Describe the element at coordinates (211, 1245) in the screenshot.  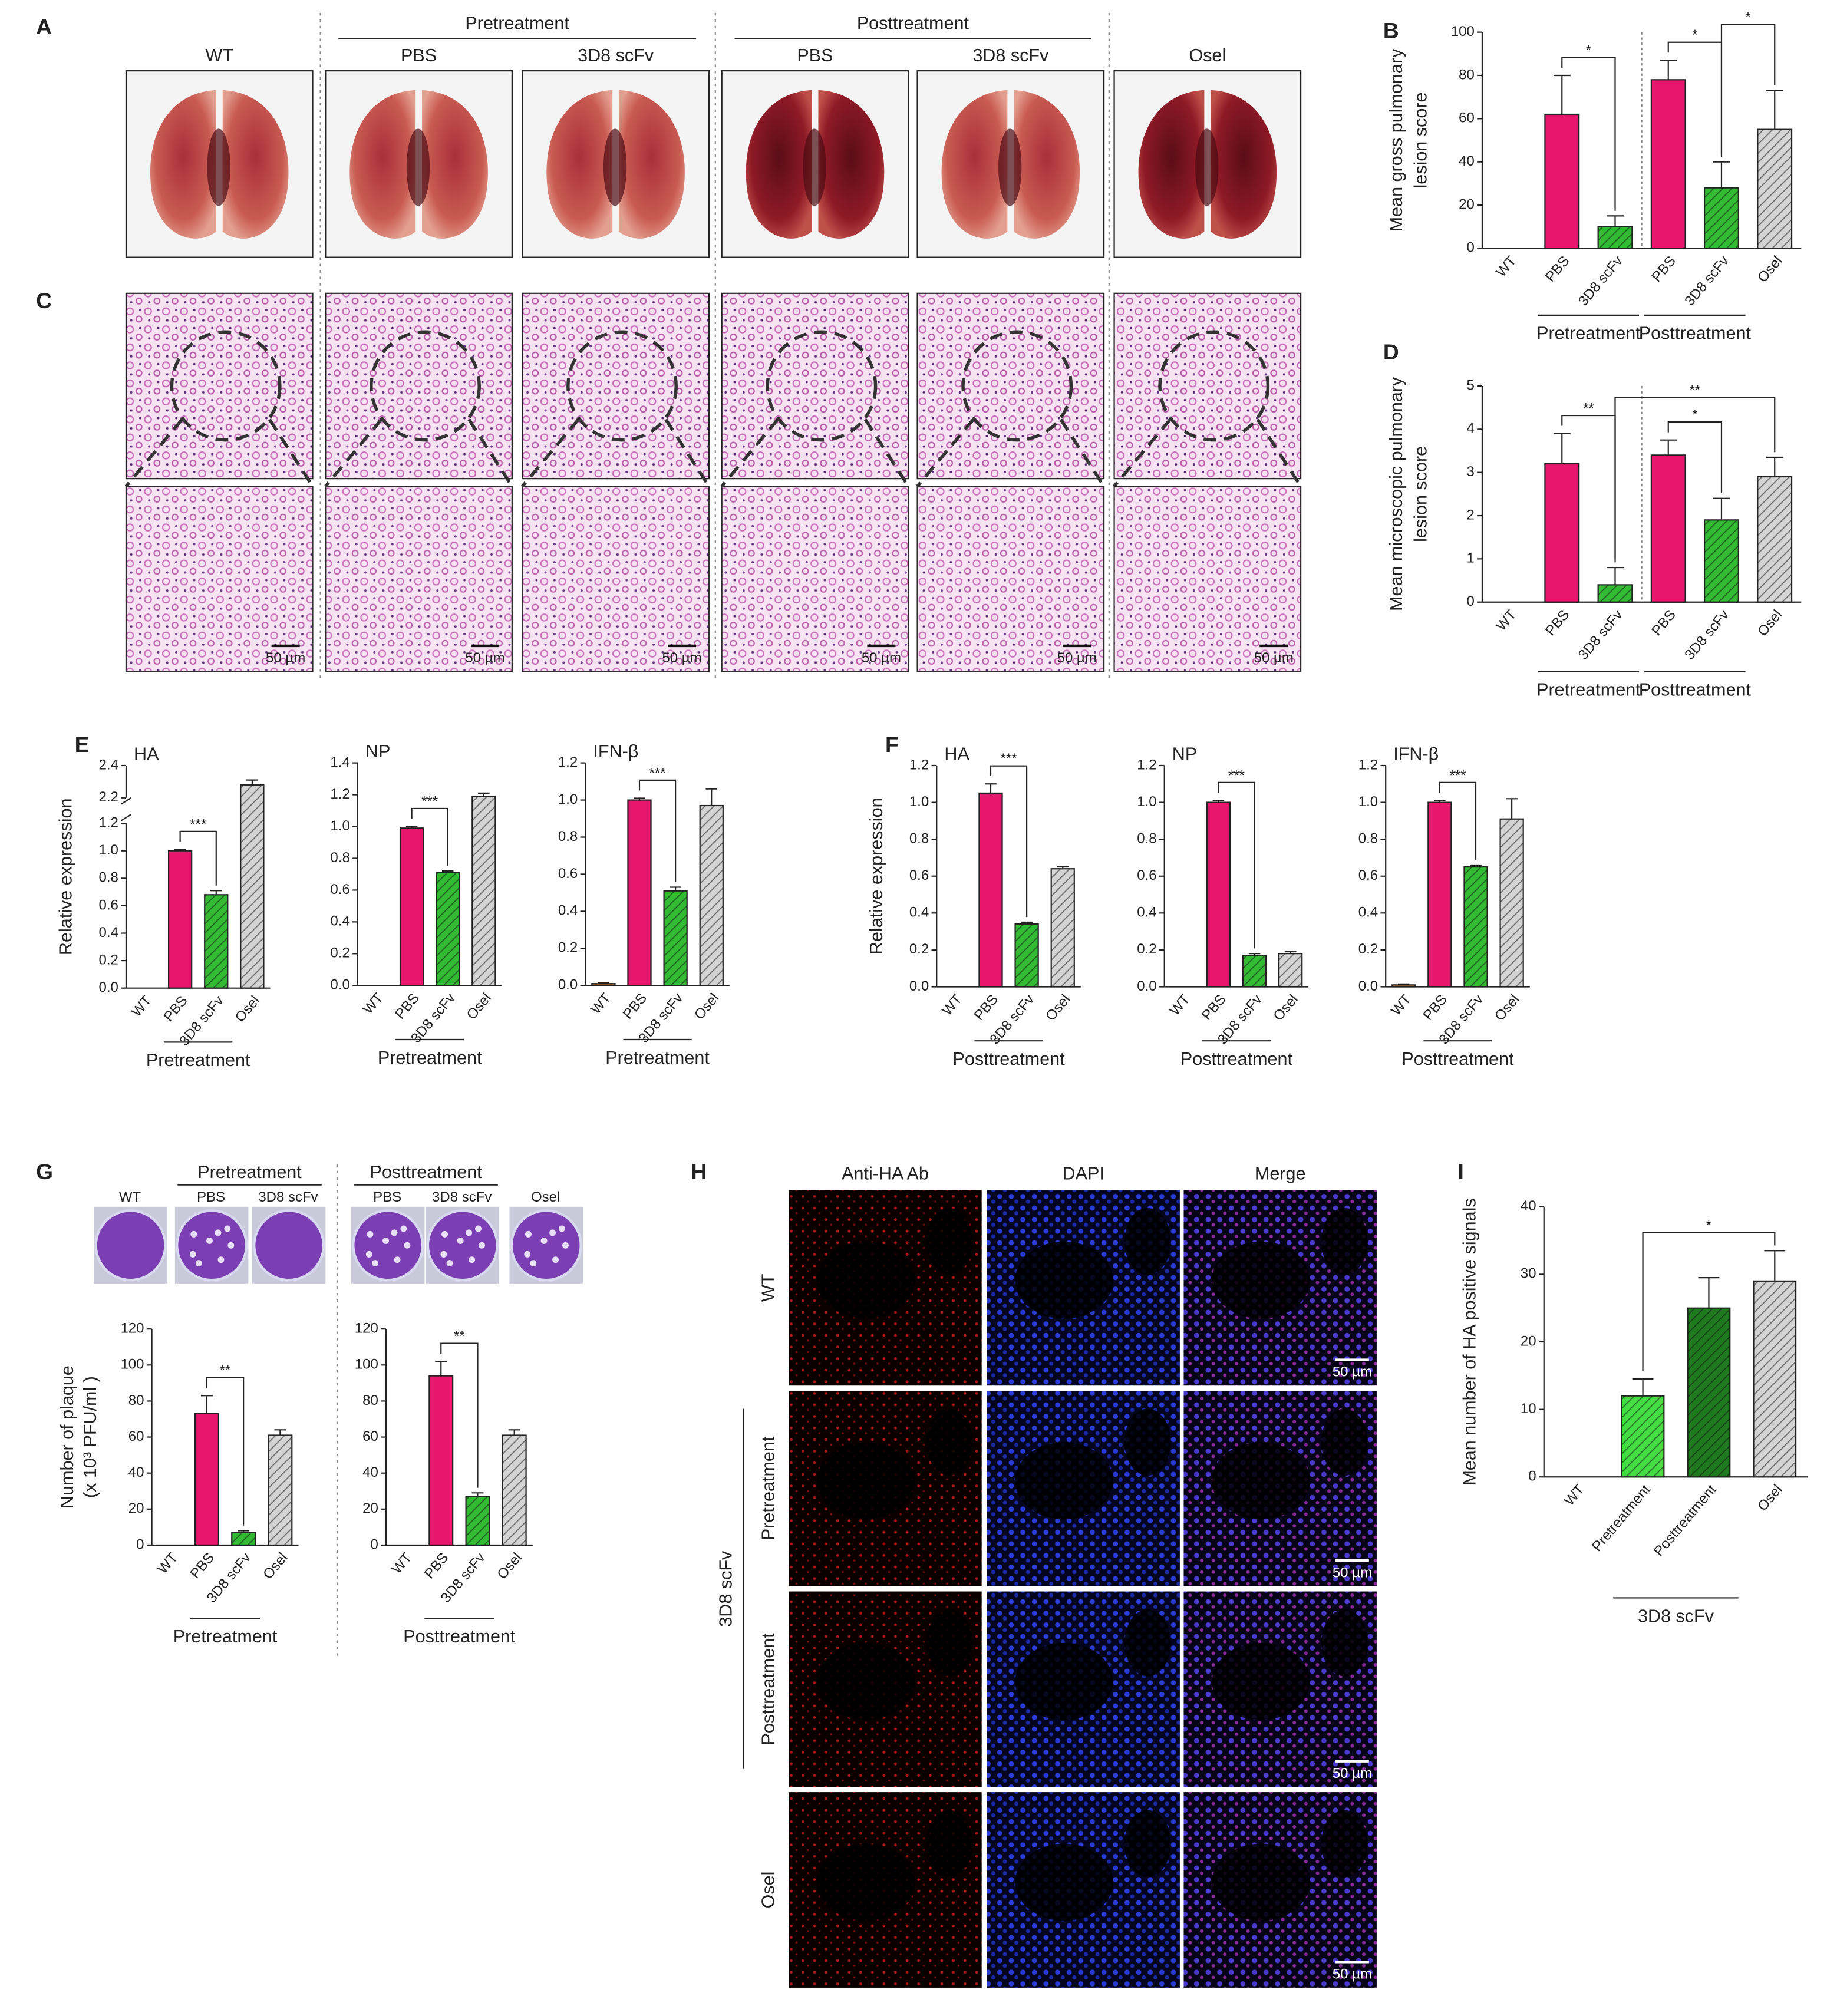
I see `well` at that location.